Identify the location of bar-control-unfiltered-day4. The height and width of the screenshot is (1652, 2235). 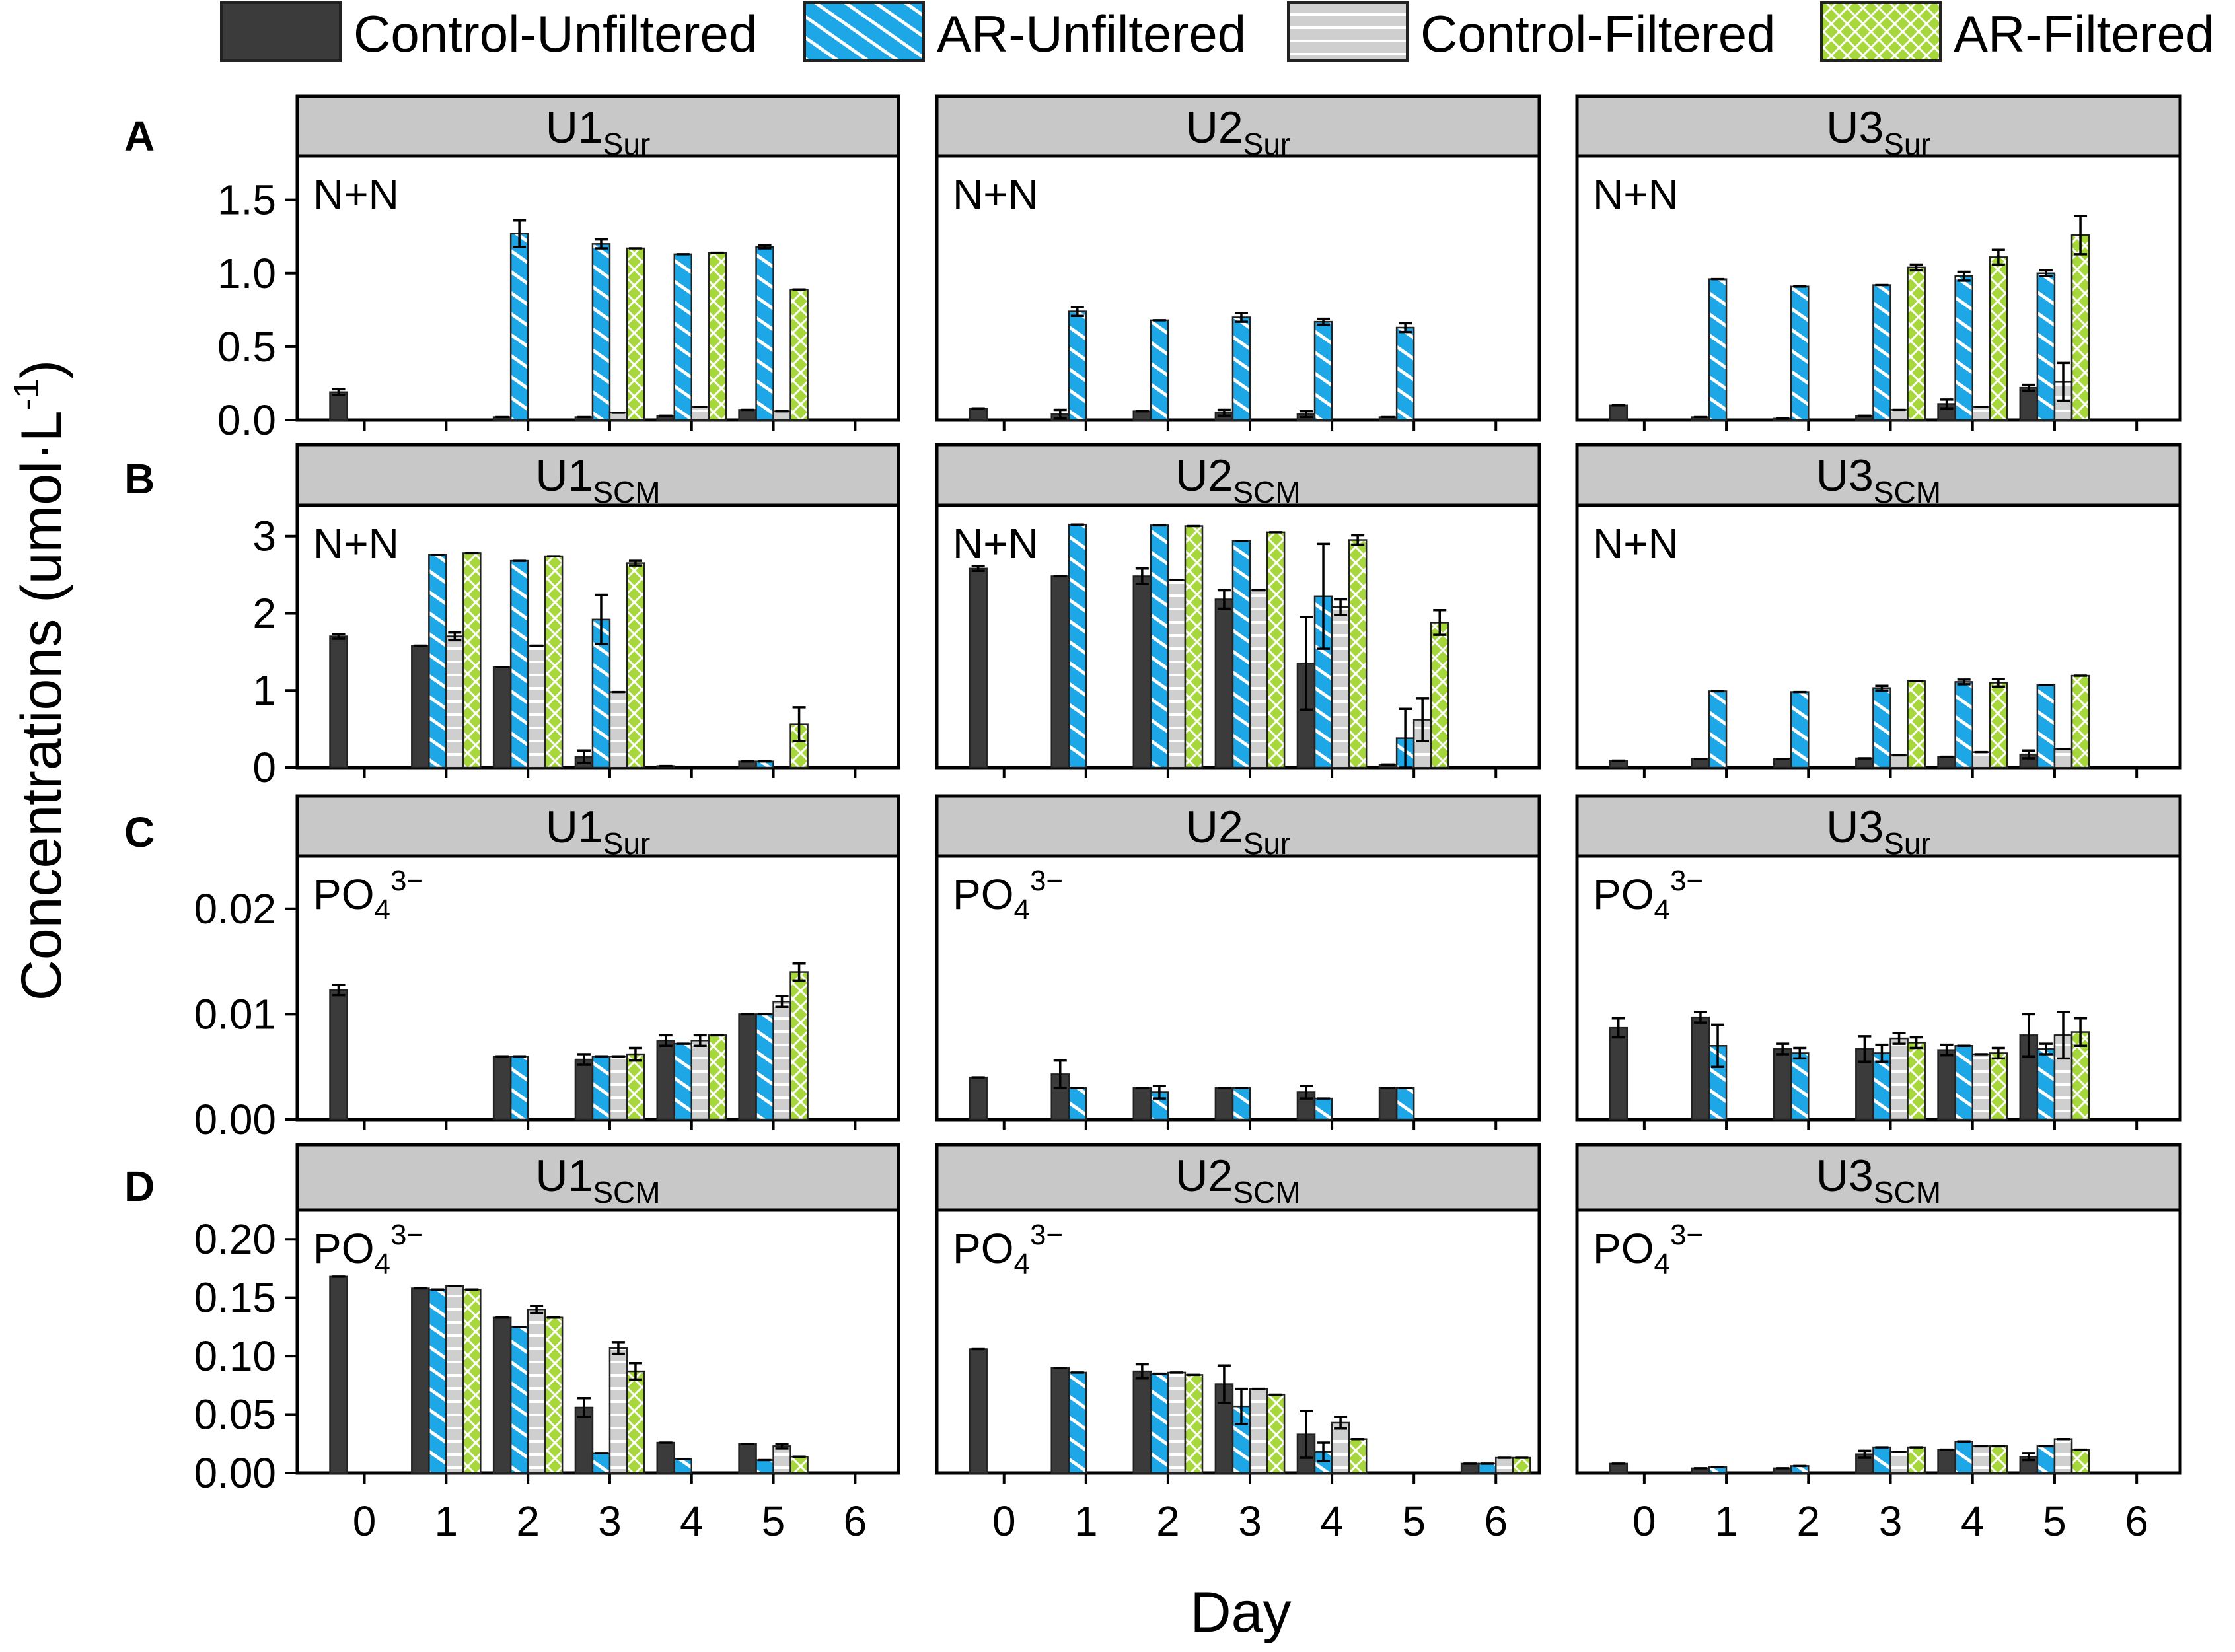
(1946, 1085).